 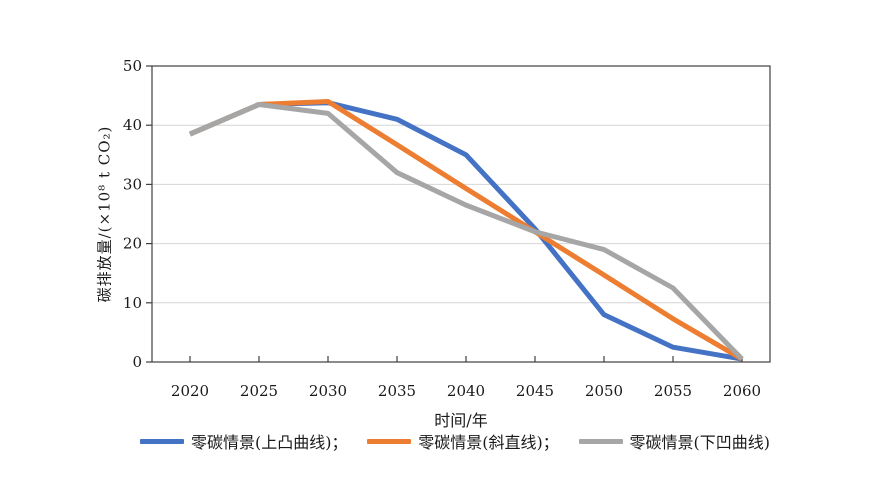 What do you see at coordinates (190, 391) in the screenshot?
I see `x-tick-label-2020: 2020` at bounding box center [190, 391].